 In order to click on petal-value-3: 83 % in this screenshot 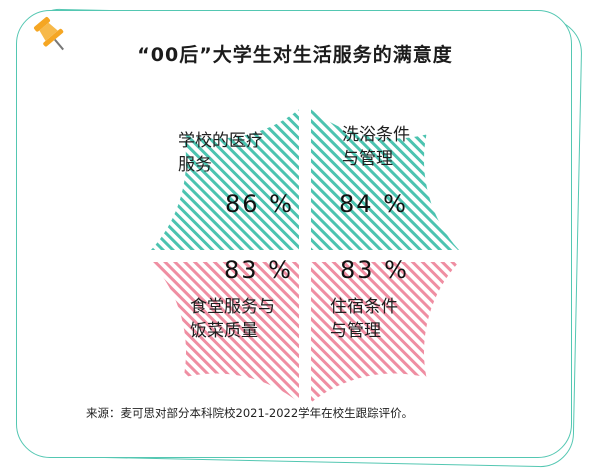, I will do `click(258, 270)`.